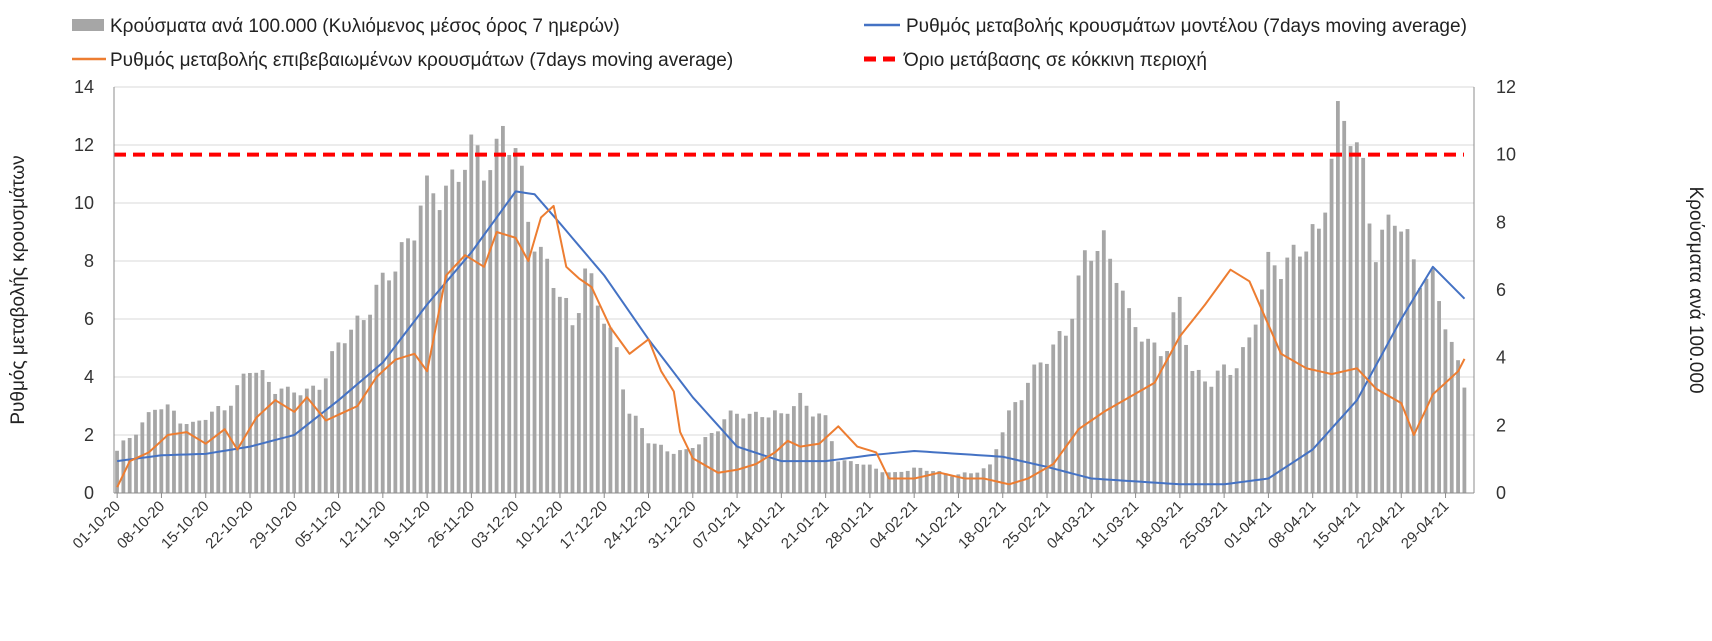 The height and width of the screenshot is (641, 1712). I want to click on x-tick-label: 31-12-20, so click(672, 525).